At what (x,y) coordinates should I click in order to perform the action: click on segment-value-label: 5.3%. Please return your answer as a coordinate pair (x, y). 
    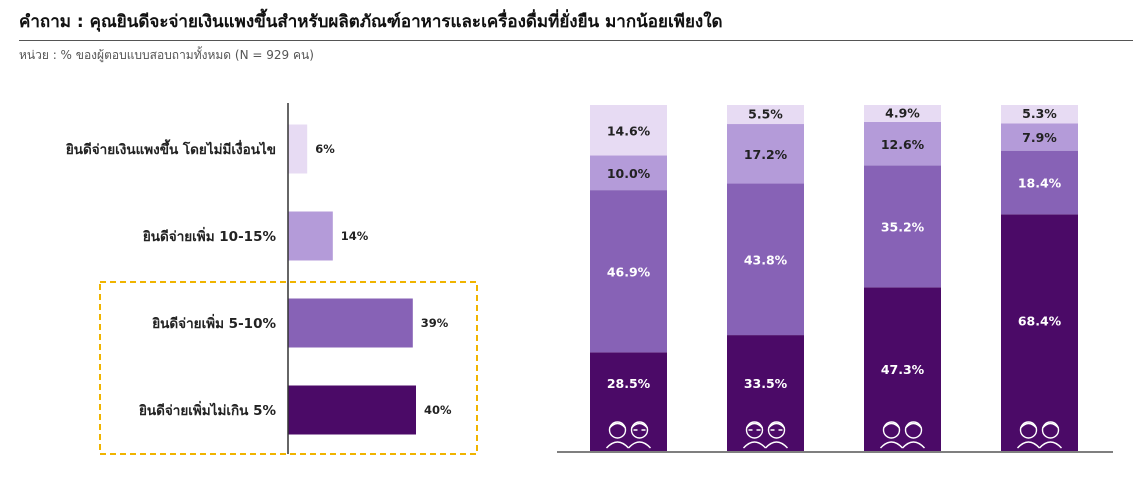
    Looking at the image, I should click on (1039, 113).